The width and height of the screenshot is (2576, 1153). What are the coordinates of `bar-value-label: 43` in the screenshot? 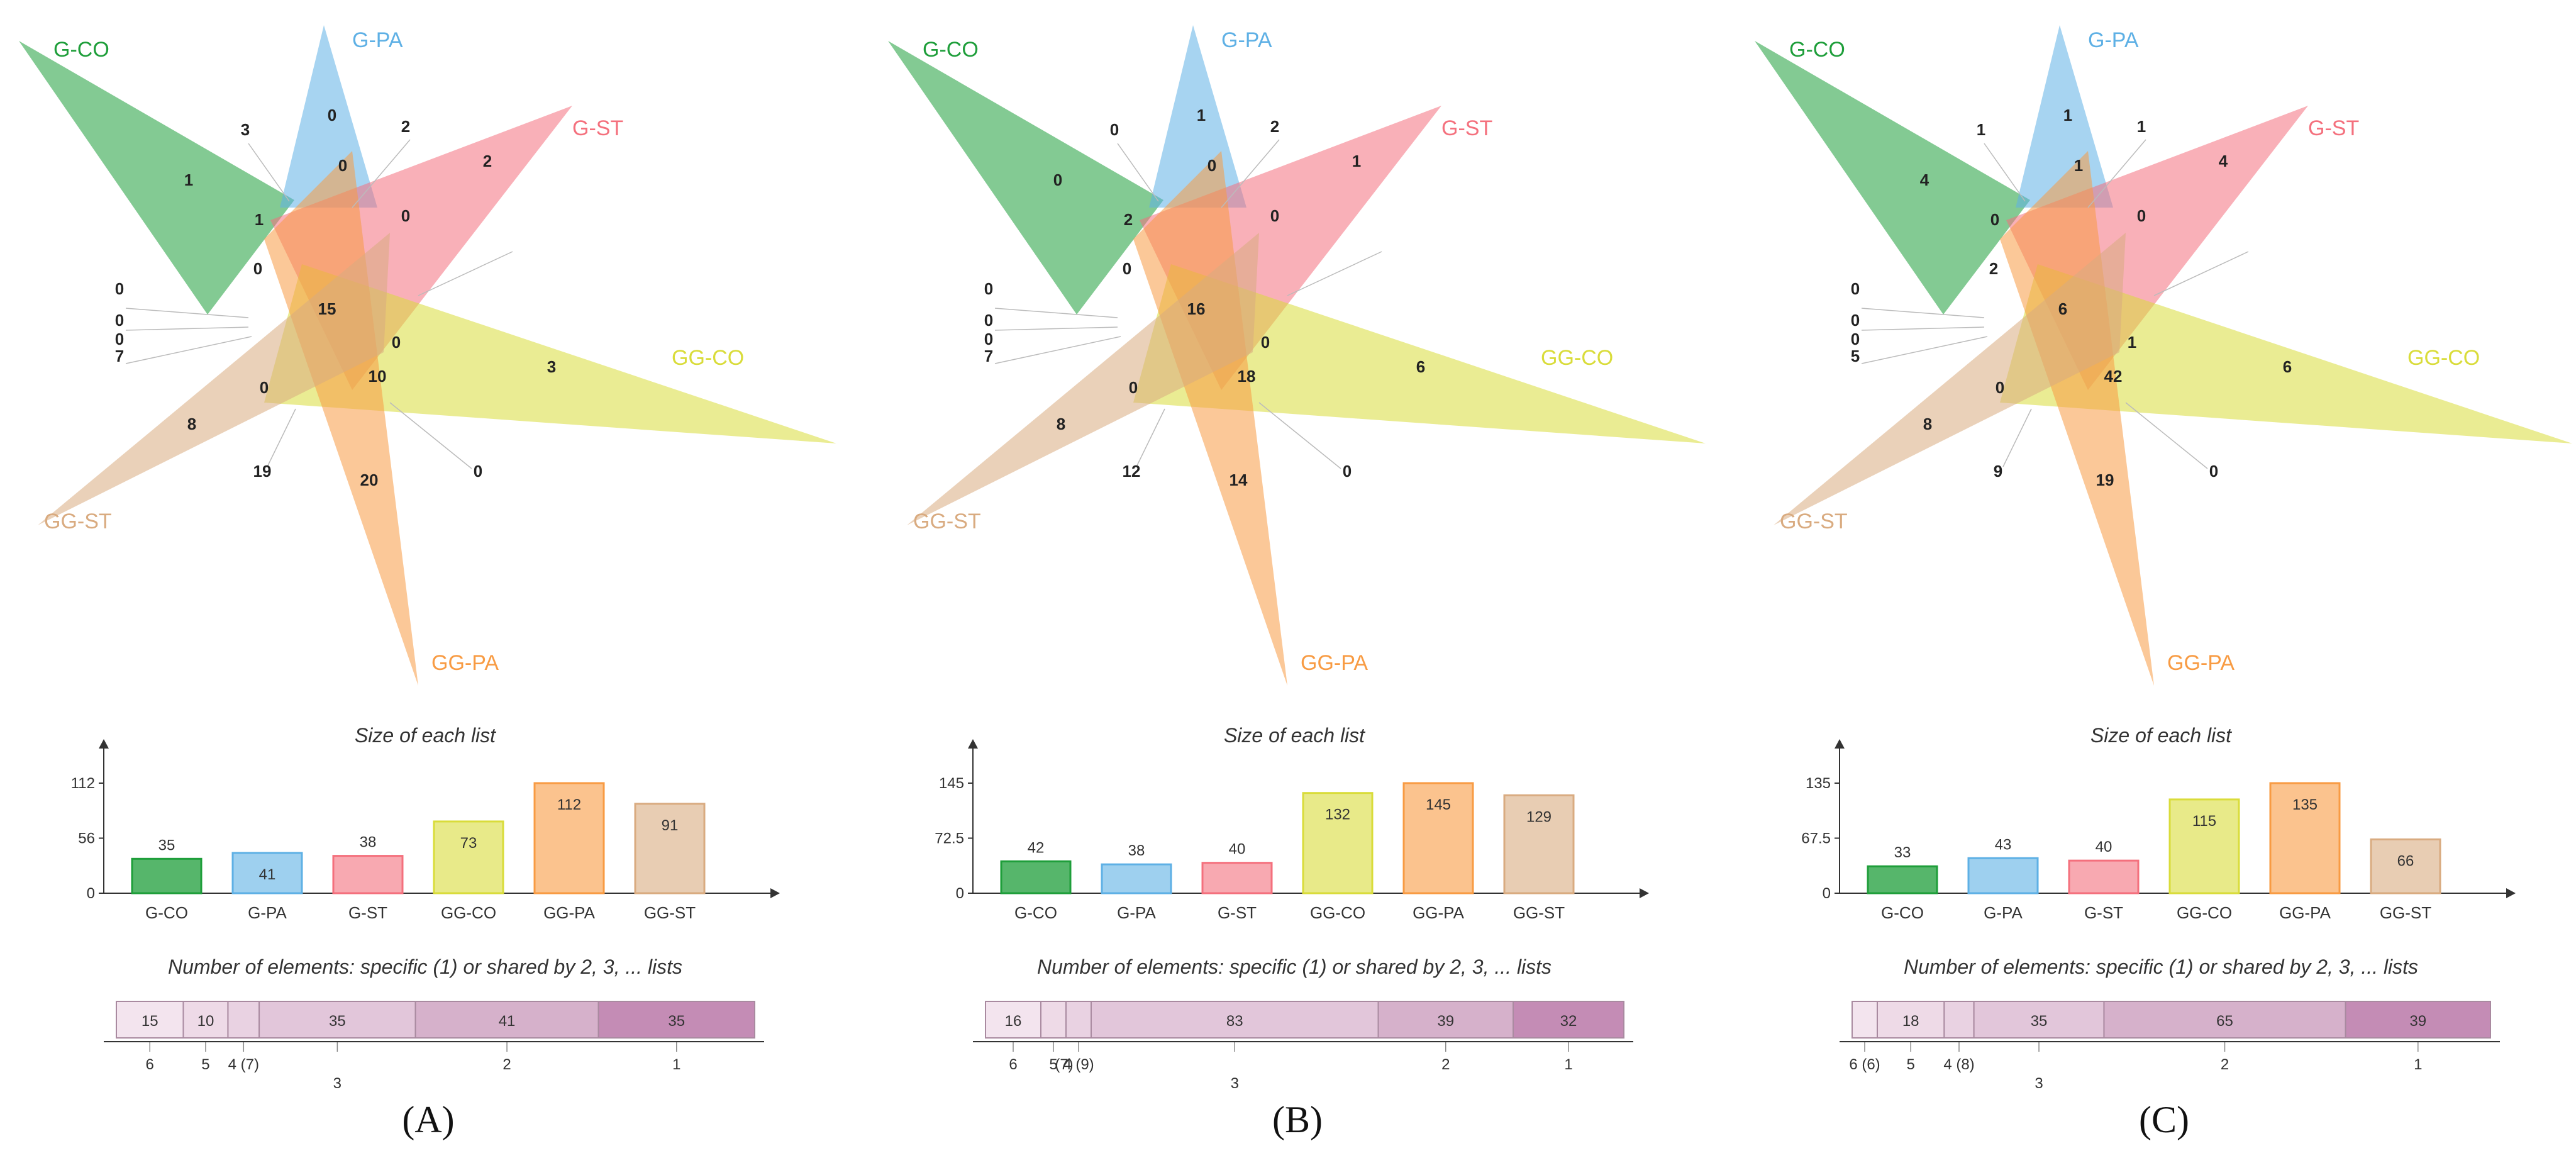 It's located at (2003, 844).